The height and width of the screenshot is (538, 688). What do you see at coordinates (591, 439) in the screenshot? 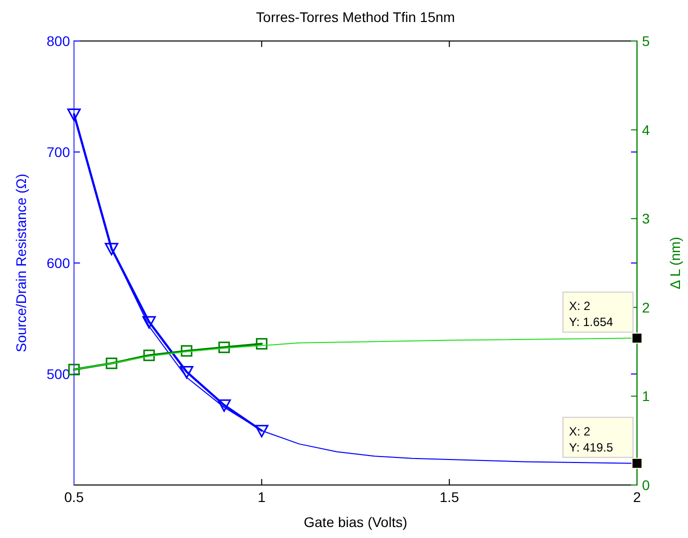
I see `annotation: X: 2 Y: 419.5` at bounding box center [591, 439].